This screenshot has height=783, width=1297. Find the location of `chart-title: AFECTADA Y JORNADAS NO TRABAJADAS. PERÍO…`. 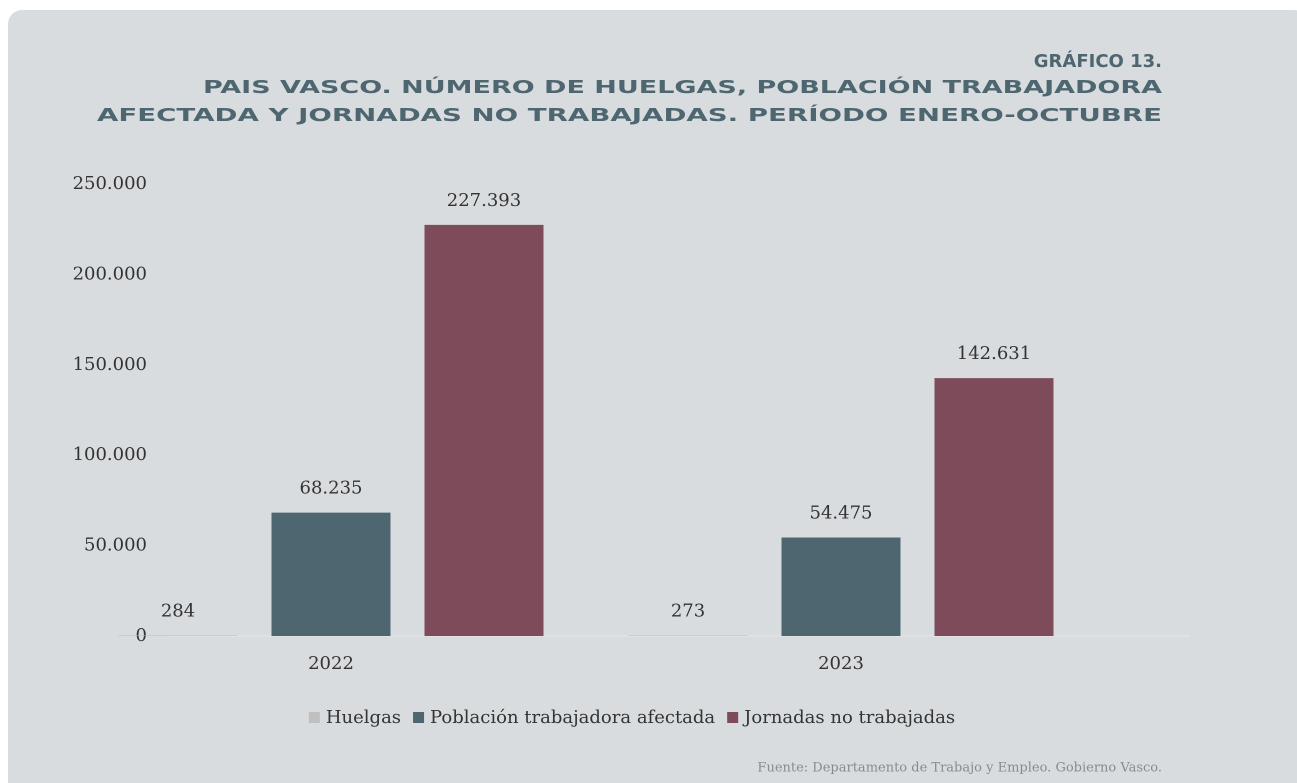

chart-title: AFECTADA Y JORNADAS NO TRABAJADAS. PERÍO… is located at coordinates (629, 115).